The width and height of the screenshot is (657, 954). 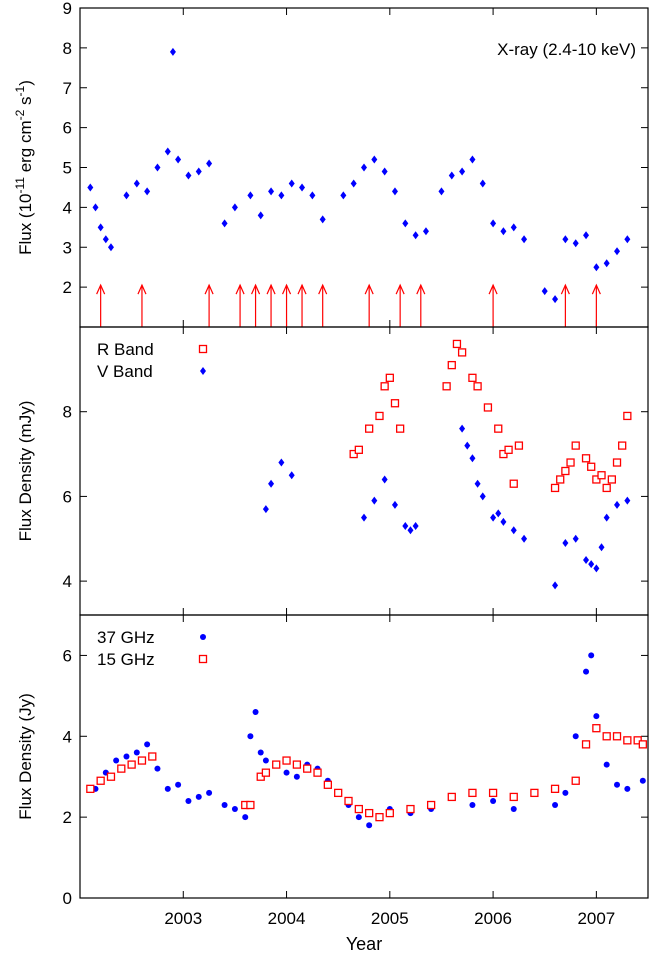 What do you see at coordinates (67, 581) in the screenshot?
I see `ytick-label: 4` at bounding box center [67, 581].